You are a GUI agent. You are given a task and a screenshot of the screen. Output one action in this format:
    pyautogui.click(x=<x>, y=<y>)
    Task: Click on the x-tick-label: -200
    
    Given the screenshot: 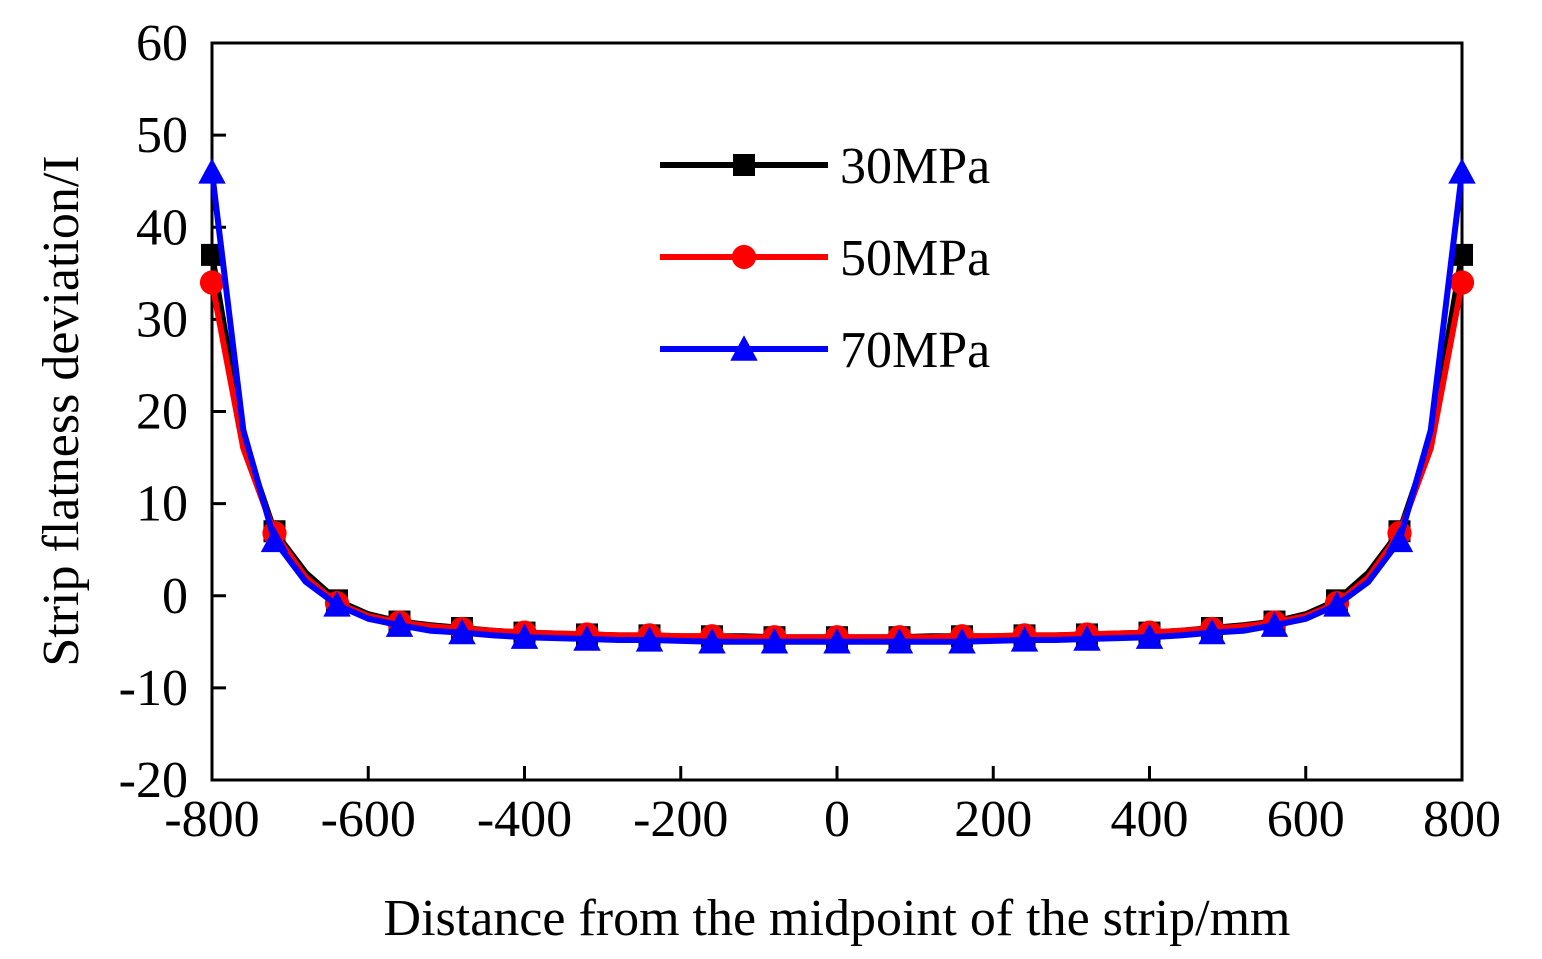 What is the action you would take?
    pyautogui.click(x=680, y=819)
    